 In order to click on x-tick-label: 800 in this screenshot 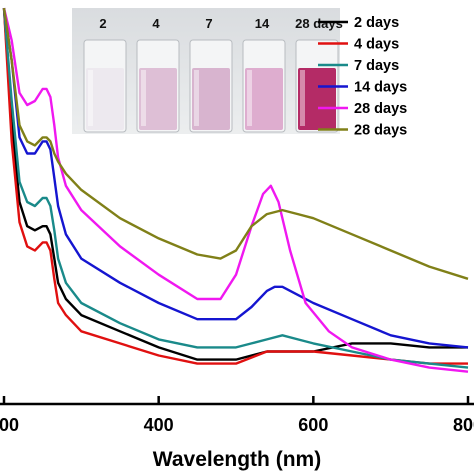, I will do `click(463, 425)`.